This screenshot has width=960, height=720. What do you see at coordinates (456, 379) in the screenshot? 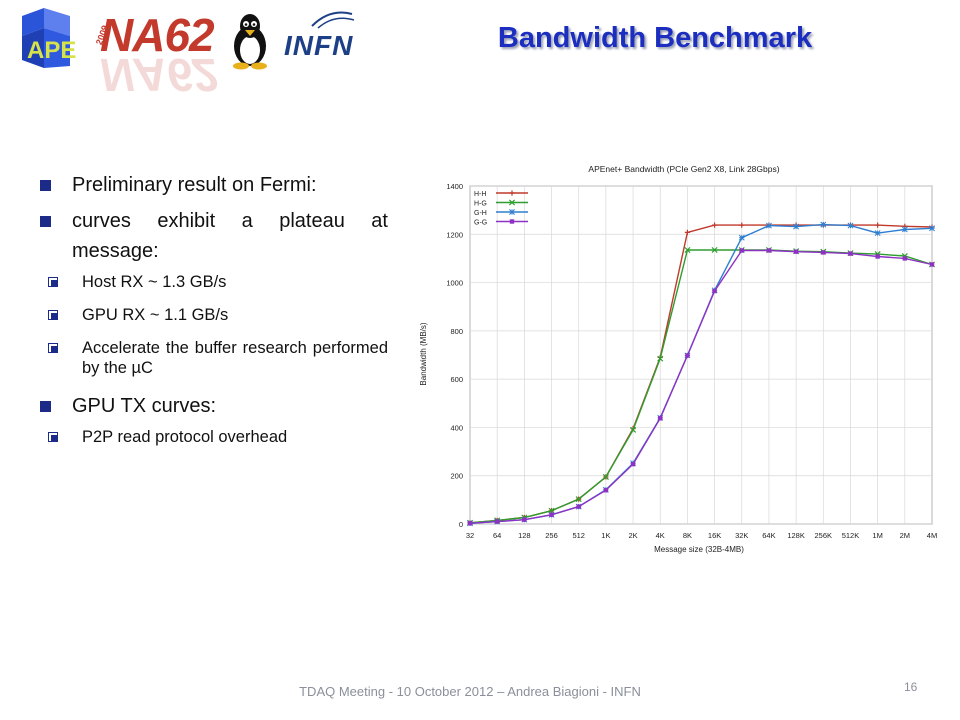
I see `y-tick-label: 600` at bounding box center [456, 379].